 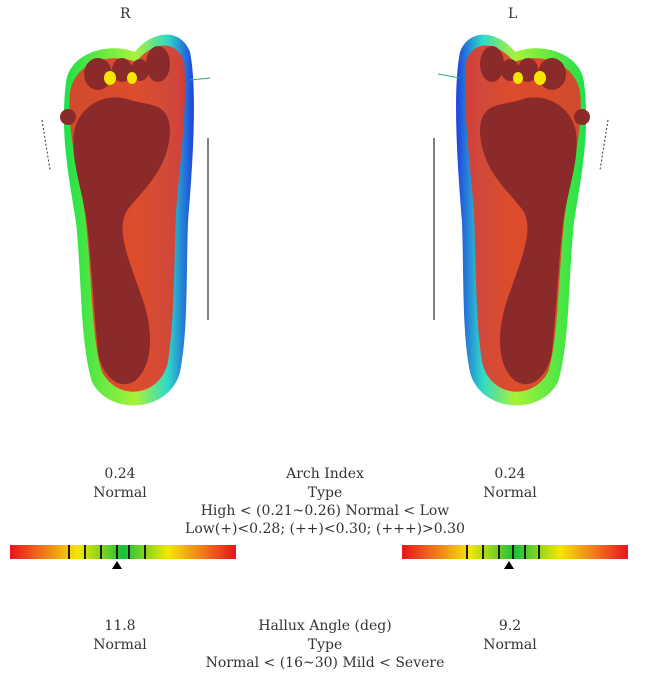 What do you see at coordinates (510, 474) in the screenshot?
I see `left-arch-value: 0.24` at bounding box center [510, 474].